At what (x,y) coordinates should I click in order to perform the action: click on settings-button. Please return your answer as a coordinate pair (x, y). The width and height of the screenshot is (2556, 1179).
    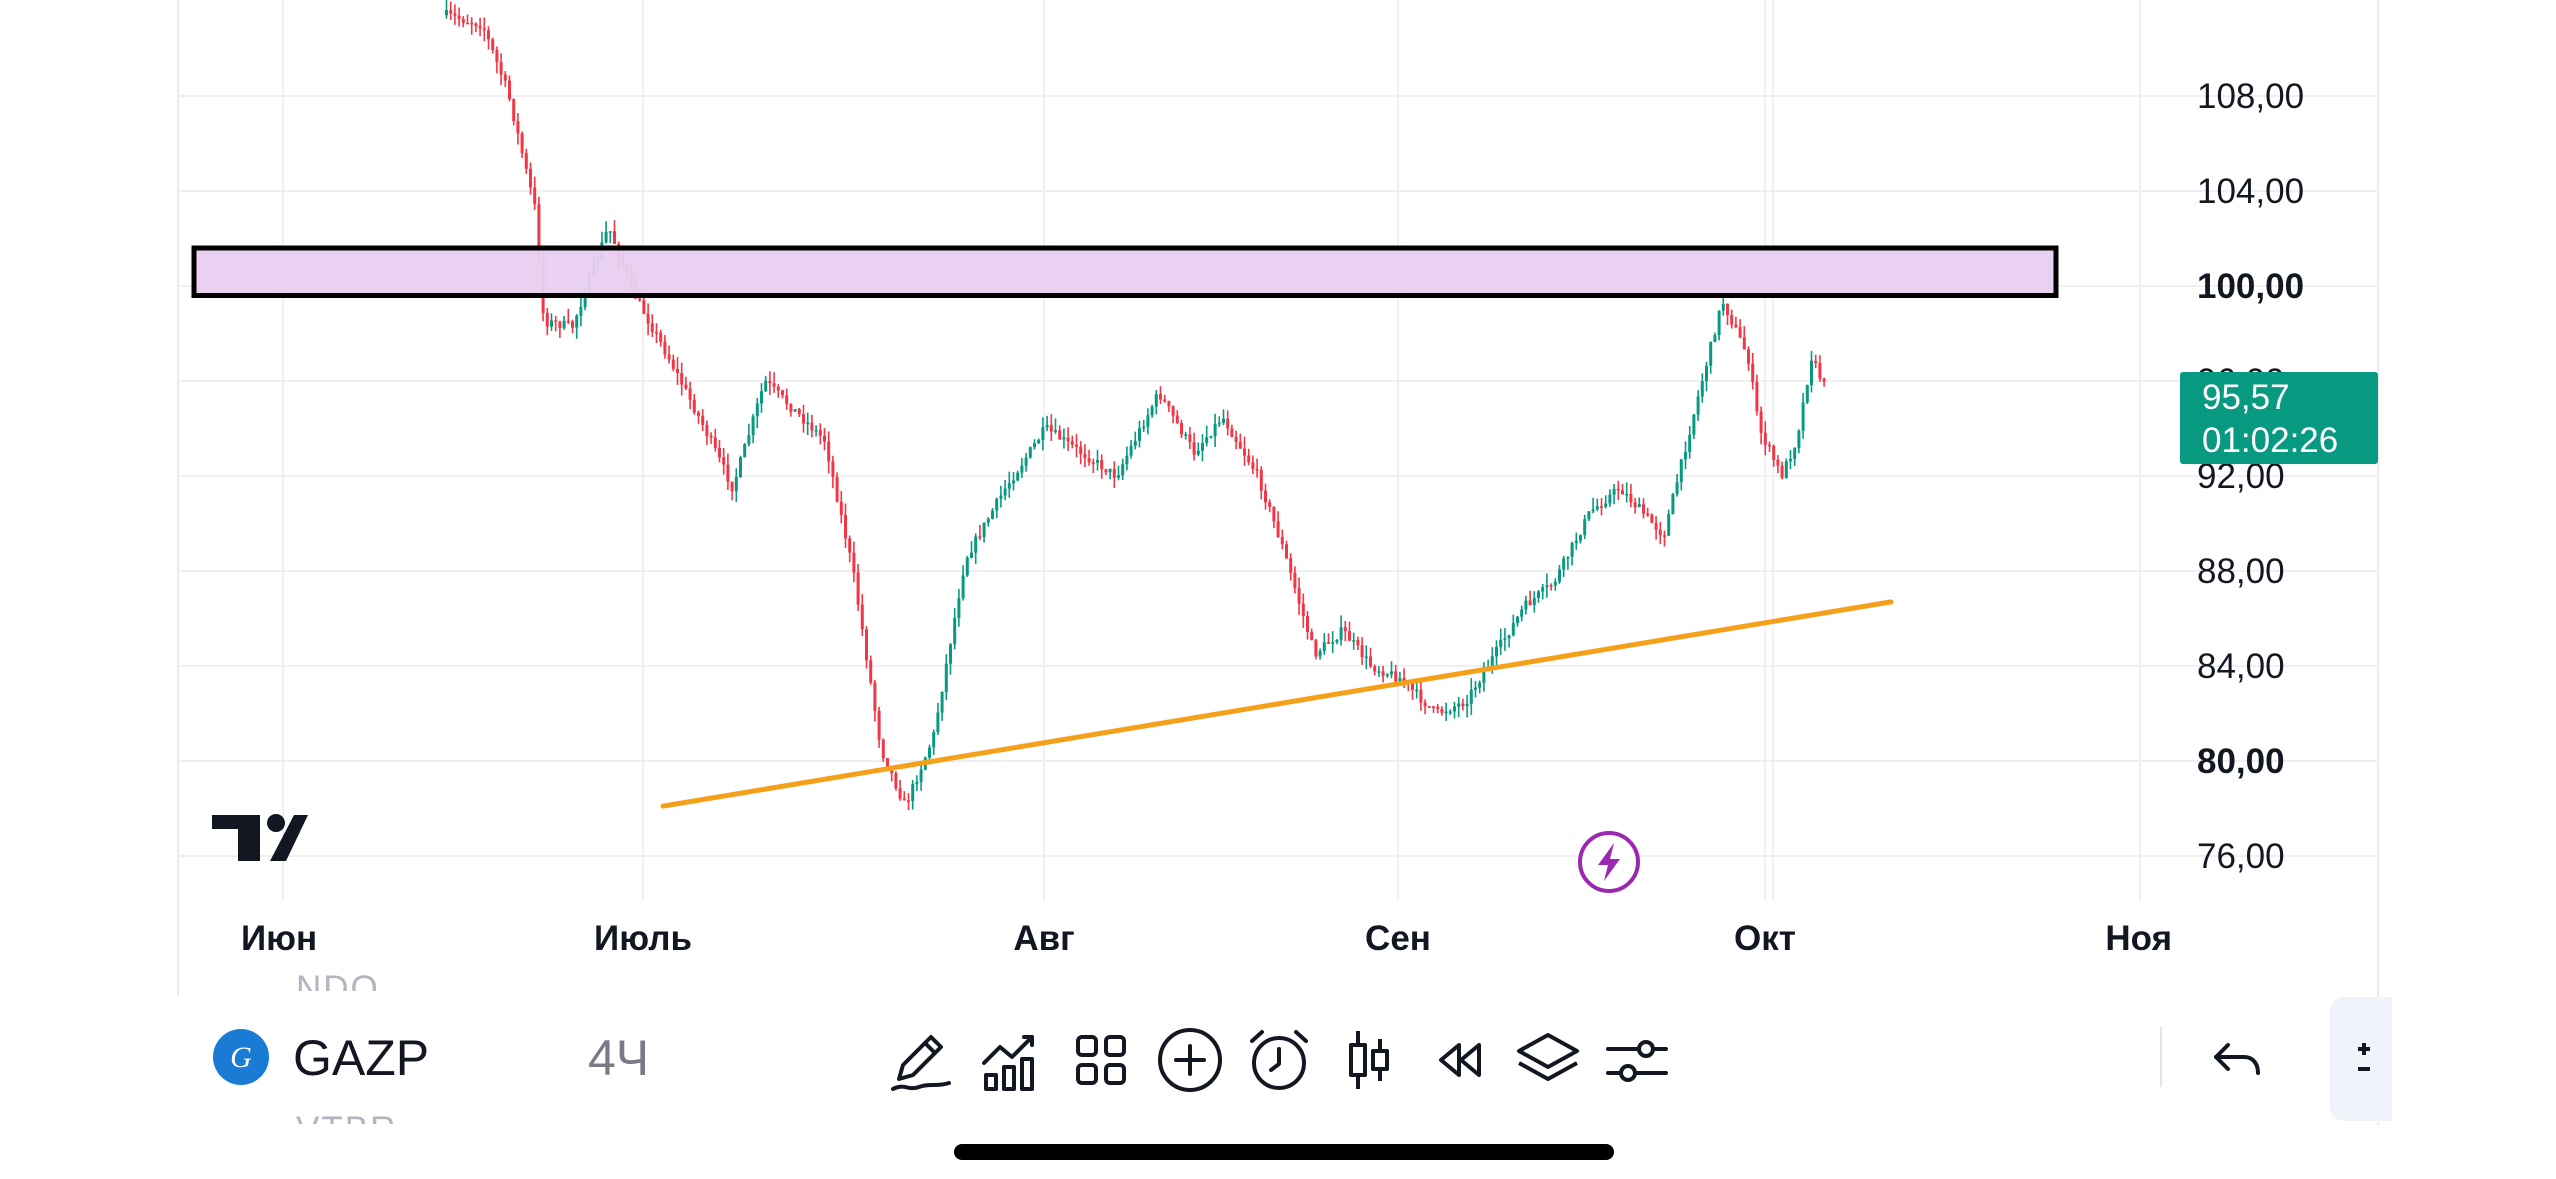
    Looking at the image, I should click on (1637, 1060).